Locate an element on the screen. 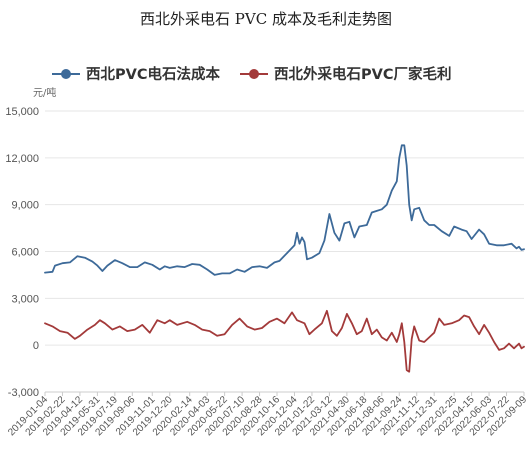 The width and height of the screenshot is (532, 451). legend-item-cost: 西北PVC电石法成本 is located at coordinates (136, 74).